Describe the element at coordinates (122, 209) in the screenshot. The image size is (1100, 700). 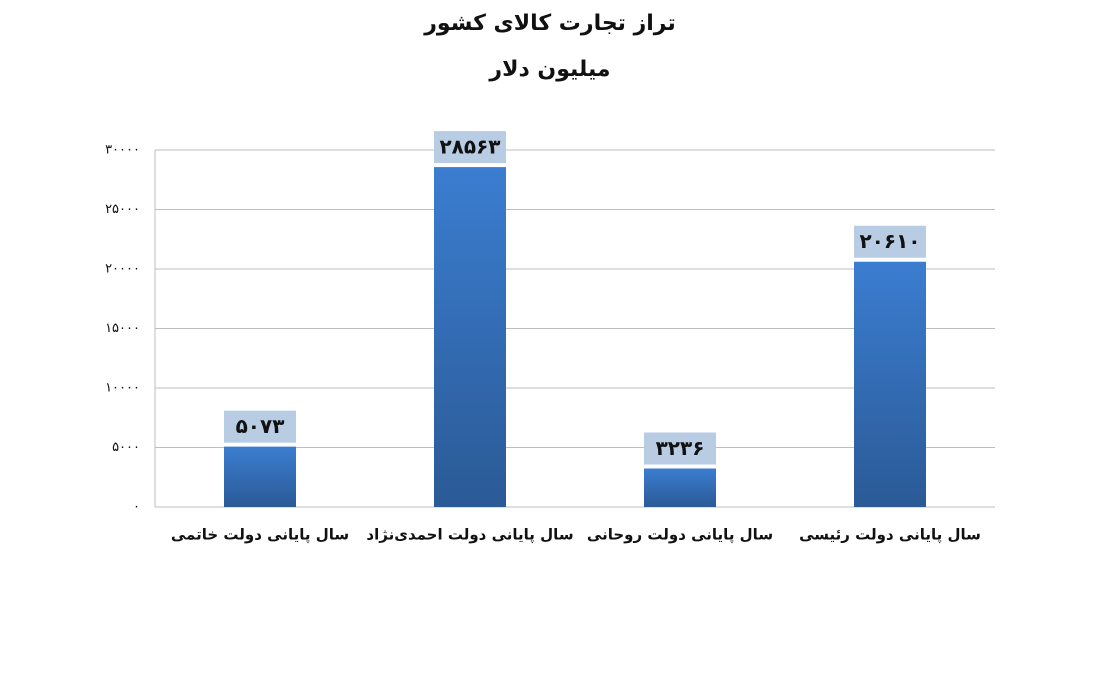
I see `y-tick-label: ۲۵۰۰۰` at that location.